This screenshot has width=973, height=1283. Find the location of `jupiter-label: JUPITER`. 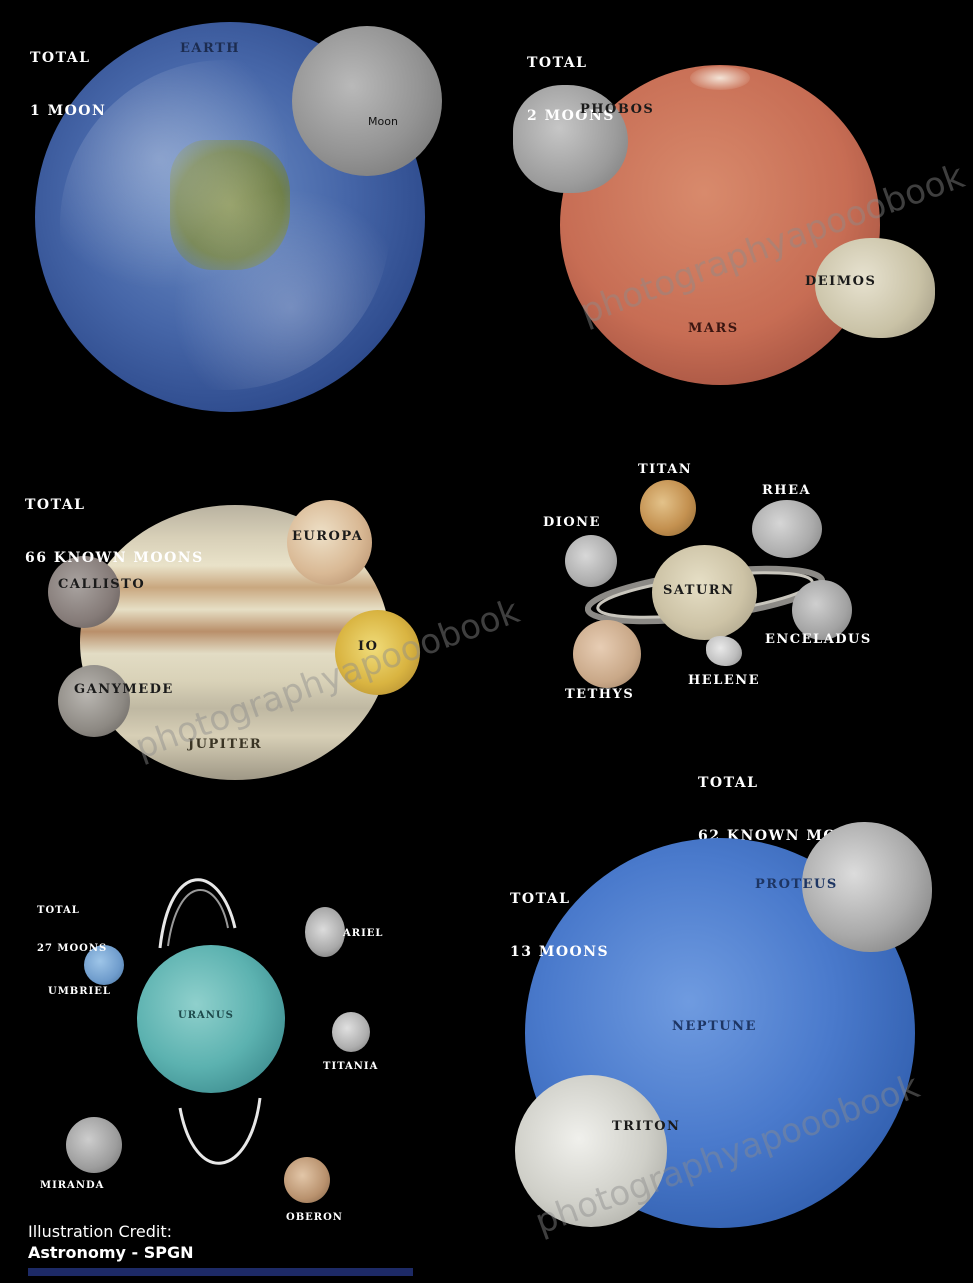

jupiter-label: JUPITER is located at coordinates (225, 744).